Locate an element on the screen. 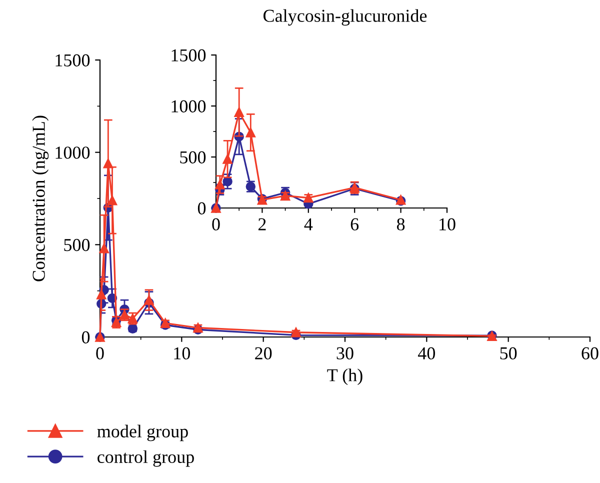 Image resolution: width=600 pixels, height=483 pixels. x-tick-label: 8 is located at coordinates (400, 224).